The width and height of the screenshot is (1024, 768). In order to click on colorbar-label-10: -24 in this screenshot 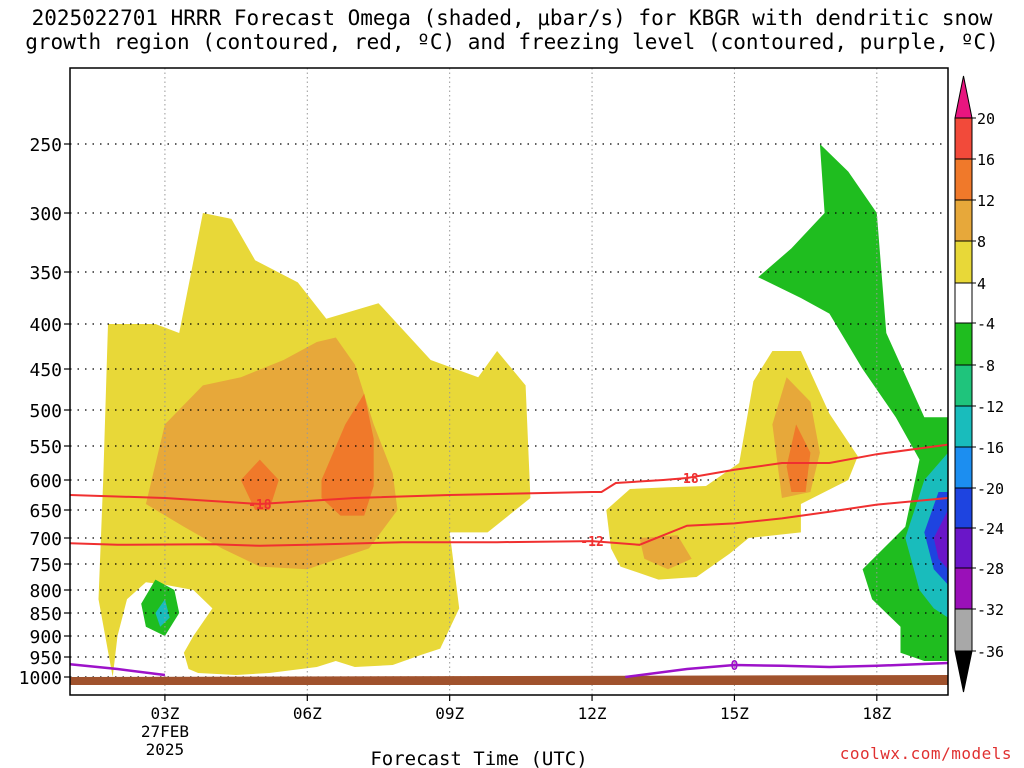, I will do `click(990, 529)`.